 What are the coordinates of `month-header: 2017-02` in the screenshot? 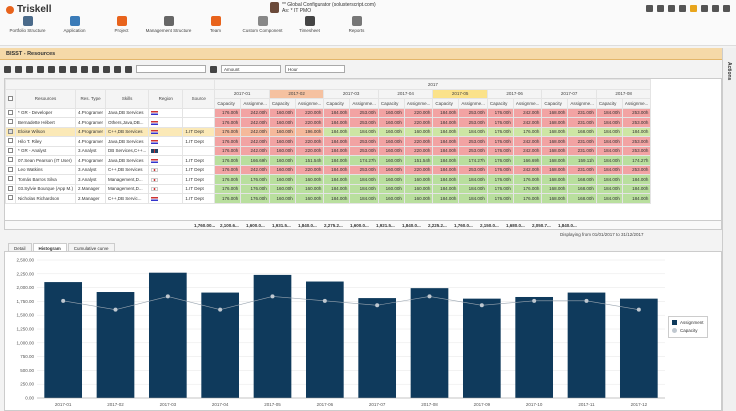 It's located at (296, 93).